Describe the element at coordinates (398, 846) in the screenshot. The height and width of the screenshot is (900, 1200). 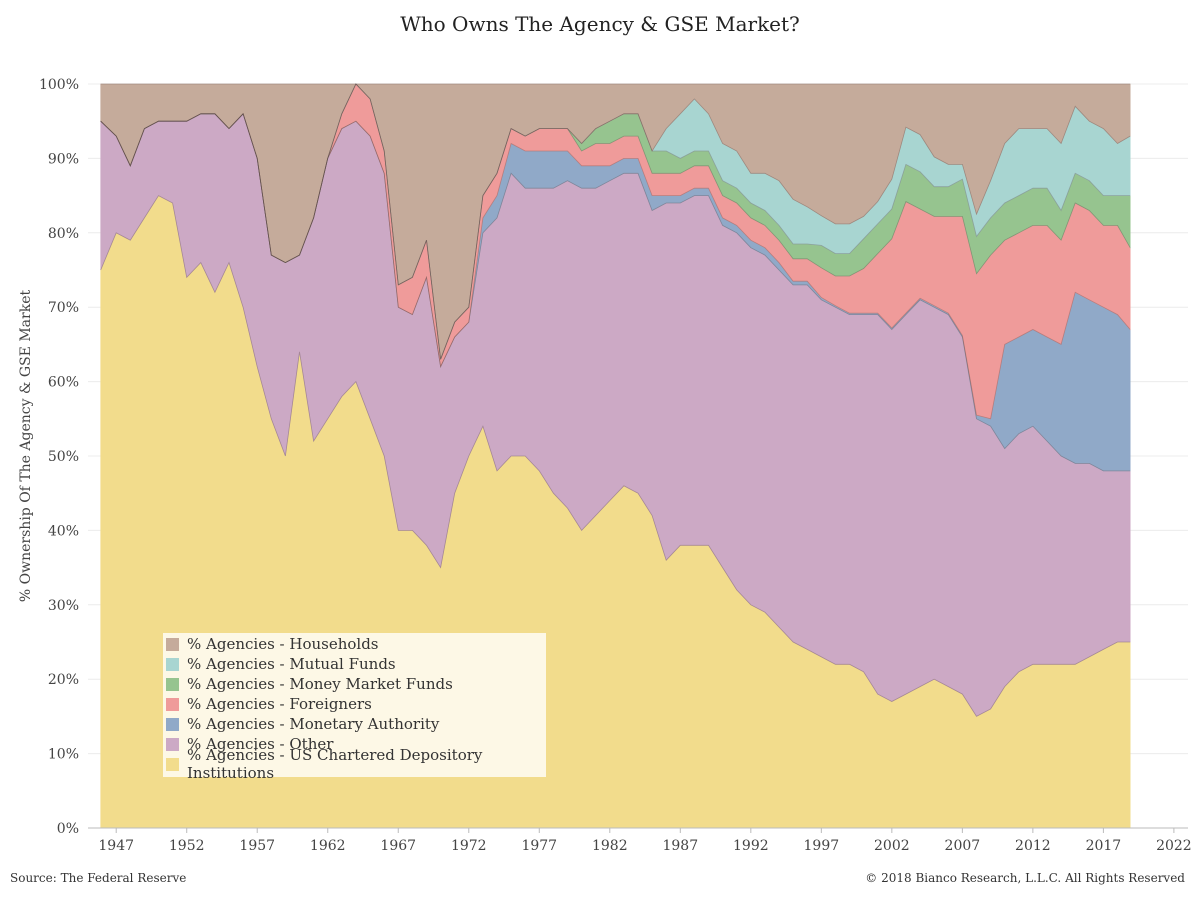
I see `x-tick-label: 1967` at that location.